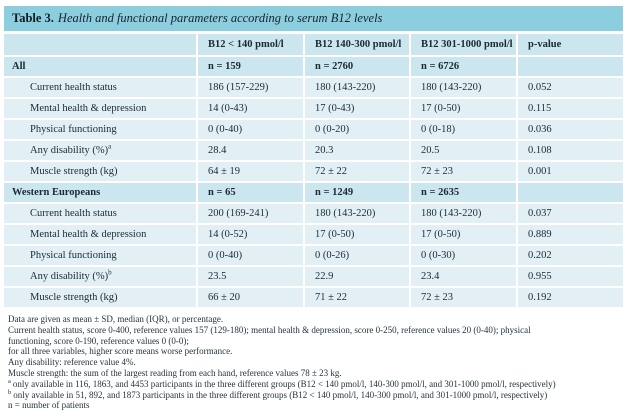 This screenshot has width=628, height=411. Describe the element at coordinates (356, 66) in the screenshot. I see `section-n-value: n = 2760` at that location.